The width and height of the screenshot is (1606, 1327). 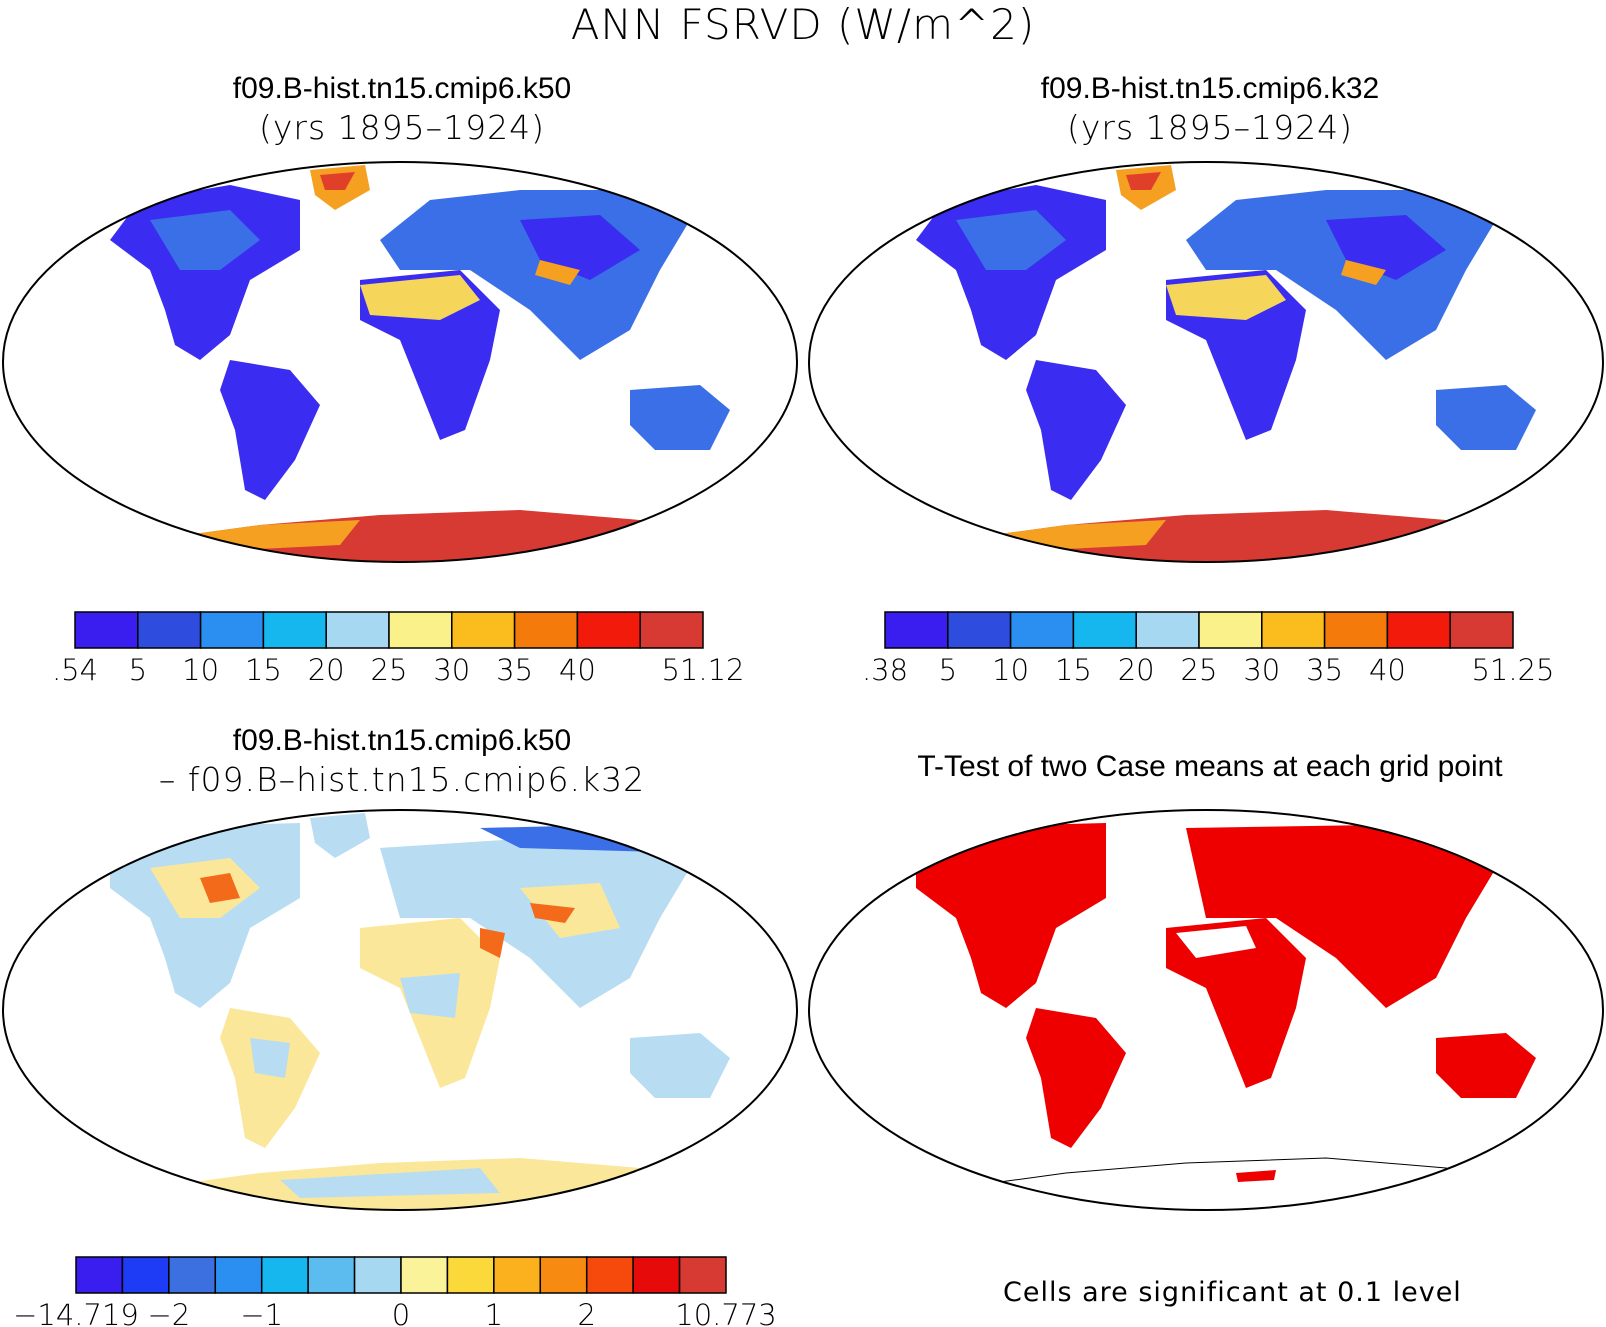 I want to click on map-1-land, so click(x=420, y=363).